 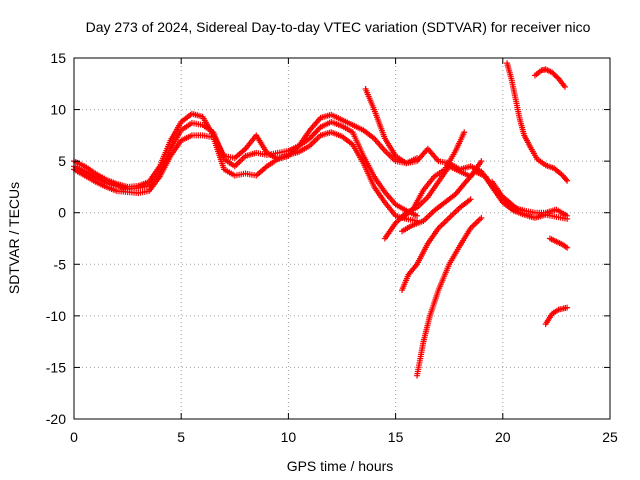 I want to click on x-tick-label: 15, so click(x=396, y=437).